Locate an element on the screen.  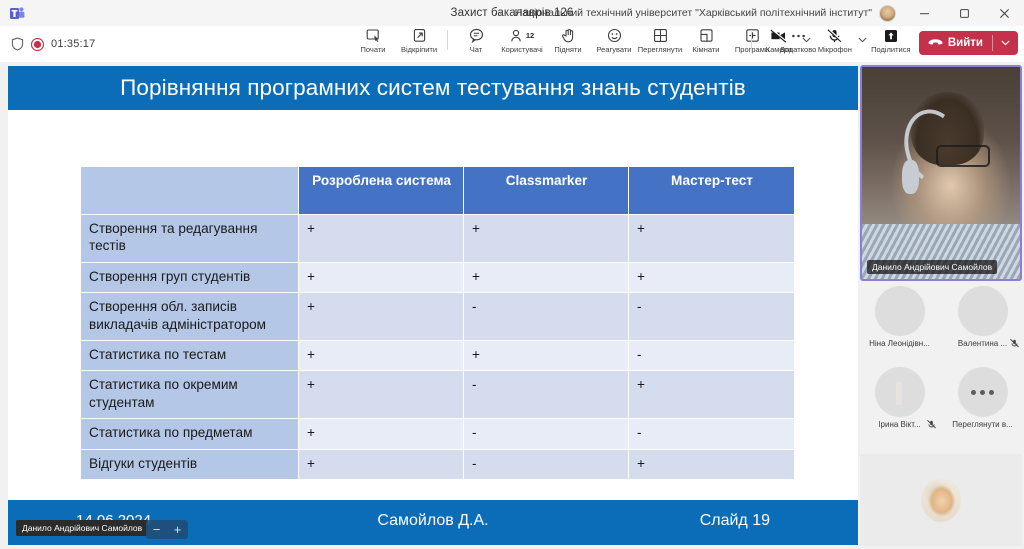
table-row: Відгуки студентів + - + is located at coordinates (437, 464).